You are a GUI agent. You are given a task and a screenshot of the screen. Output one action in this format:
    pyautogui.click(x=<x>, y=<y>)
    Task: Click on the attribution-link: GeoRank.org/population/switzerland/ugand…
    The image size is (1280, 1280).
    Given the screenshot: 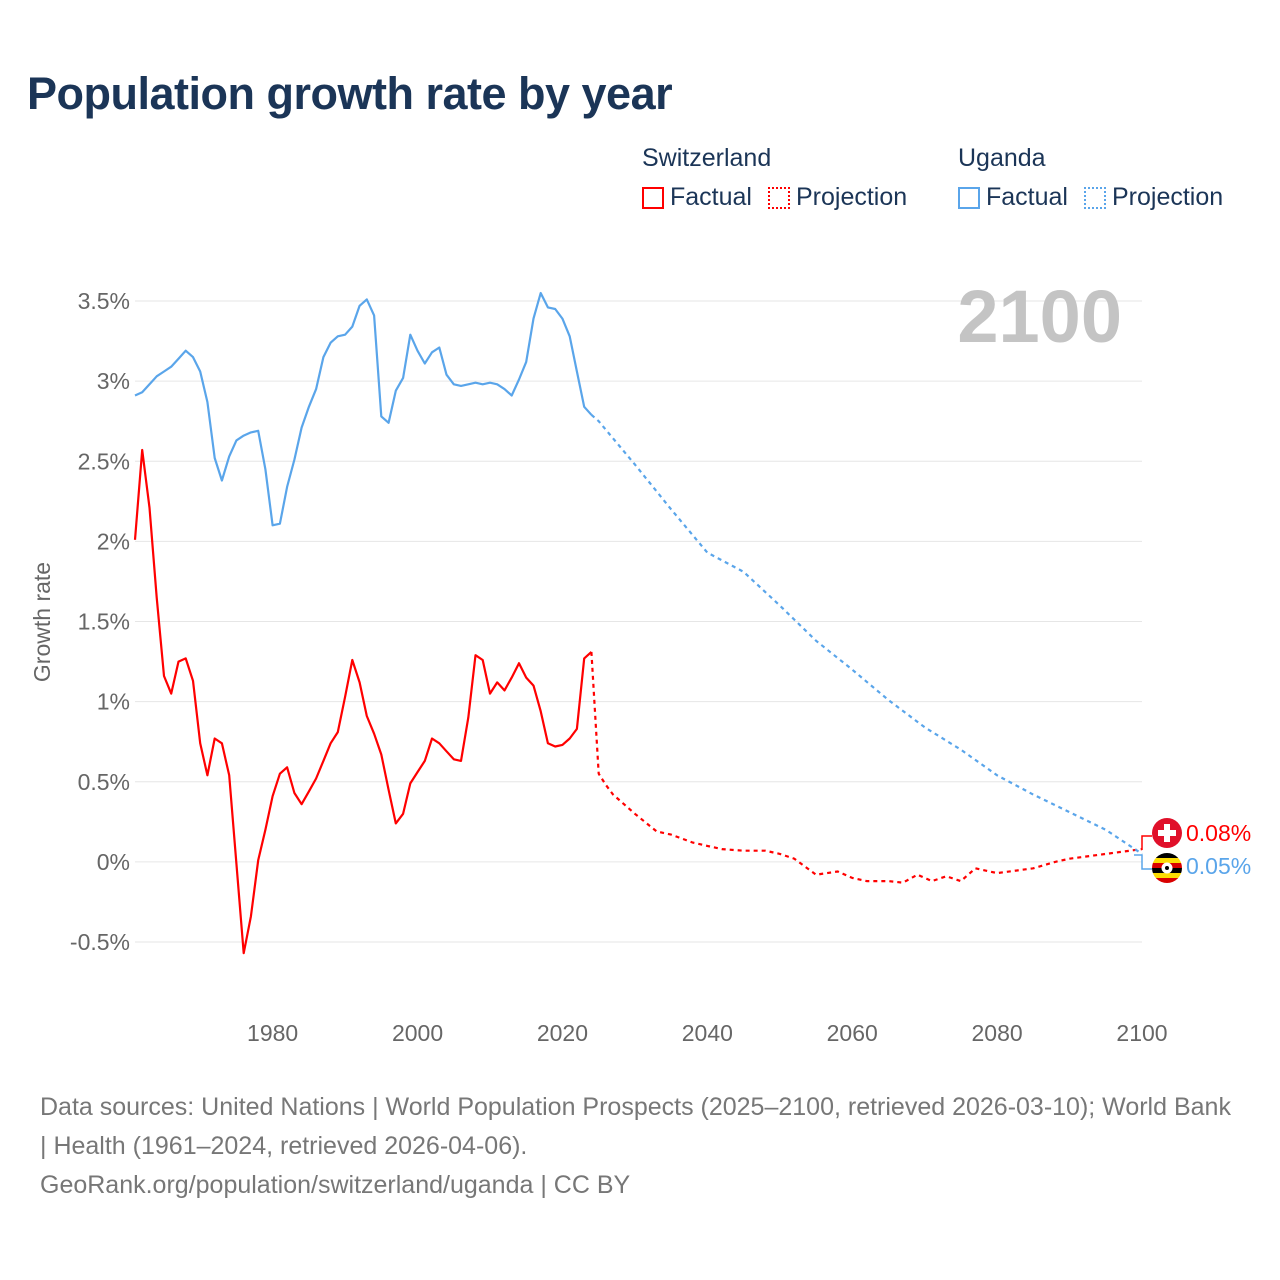 What is the action you would take?
    pyautogui.click(x=335, y=1185)
    